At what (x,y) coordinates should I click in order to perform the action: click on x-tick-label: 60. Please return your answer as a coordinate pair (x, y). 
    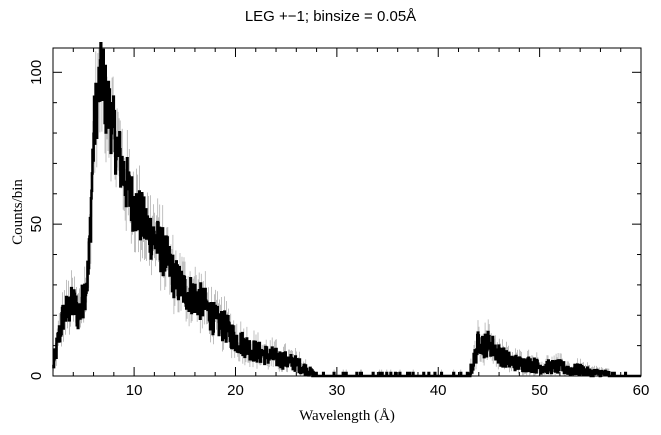
    Looking at the image, I should click on (641, 390).